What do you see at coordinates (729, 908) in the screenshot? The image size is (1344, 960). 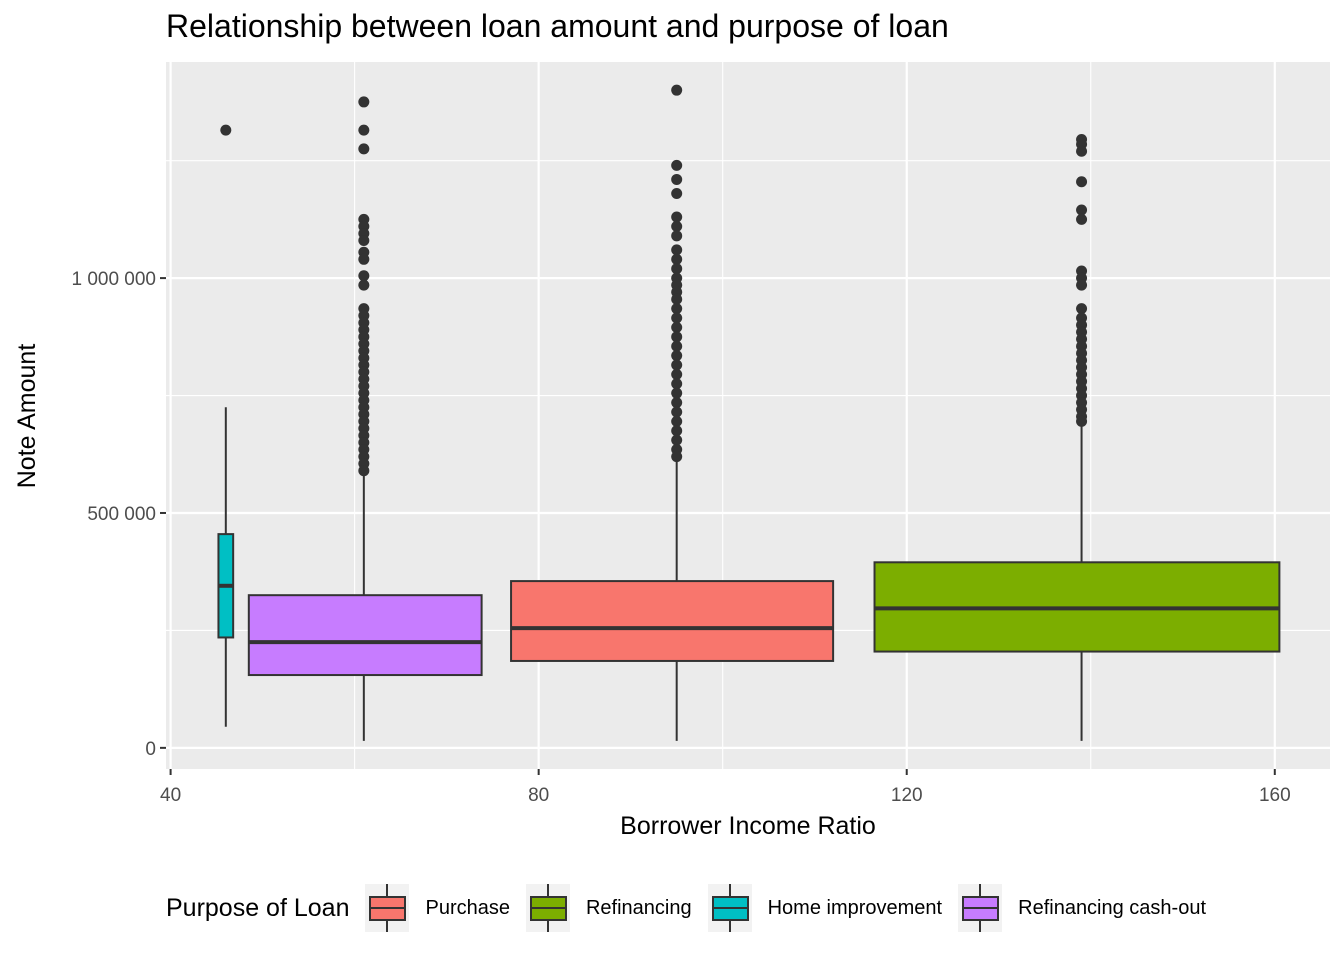 I see `legend-key-home-improvement` at bounding box center [729, 908].